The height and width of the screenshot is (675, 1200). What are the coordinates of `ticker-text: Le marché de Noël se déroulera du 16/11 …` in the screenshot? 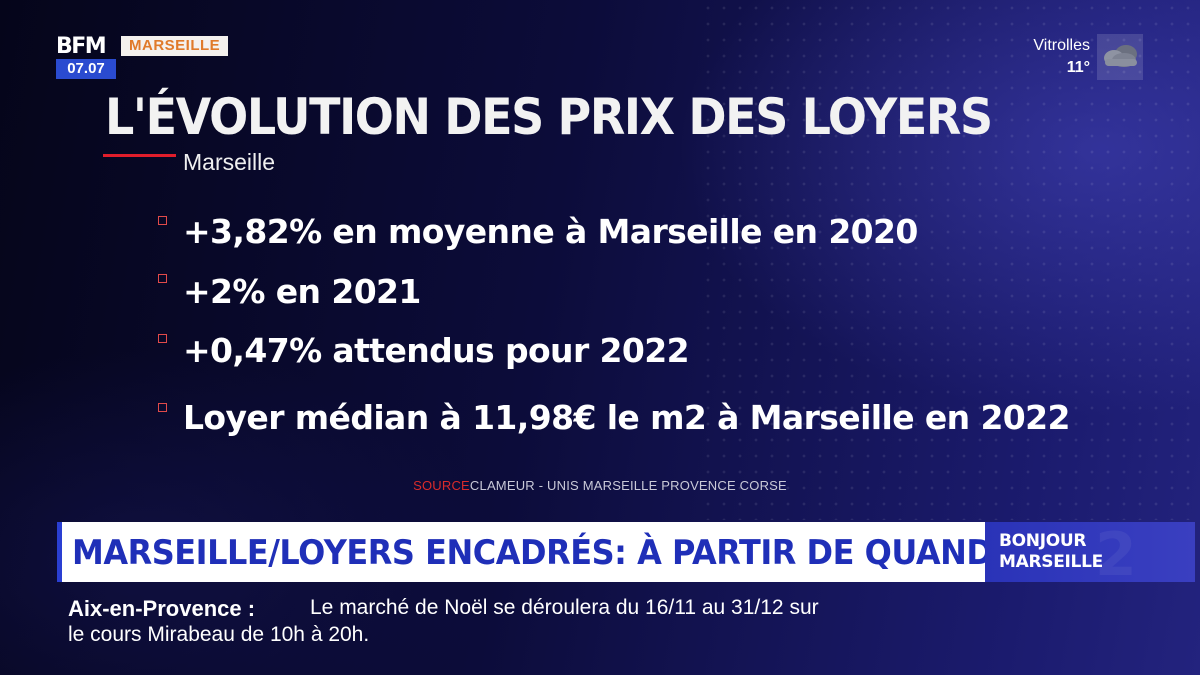 It's located at (564, 607).